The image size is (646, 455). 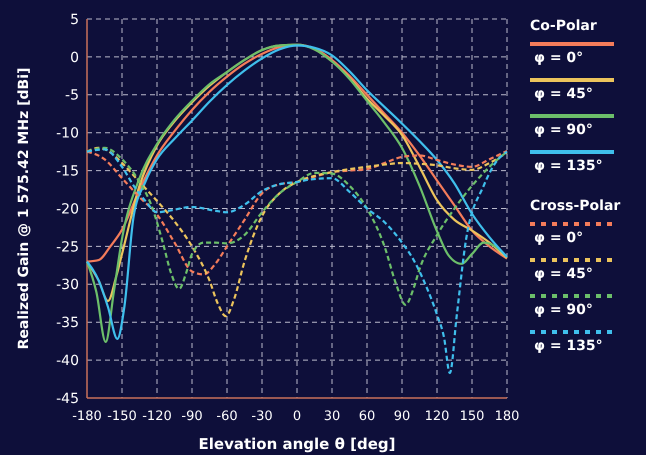 What do you see at coordinates (74, 58) in the screenshot?
I see `y-tick-label: 0` at bounding box center [74, 58].